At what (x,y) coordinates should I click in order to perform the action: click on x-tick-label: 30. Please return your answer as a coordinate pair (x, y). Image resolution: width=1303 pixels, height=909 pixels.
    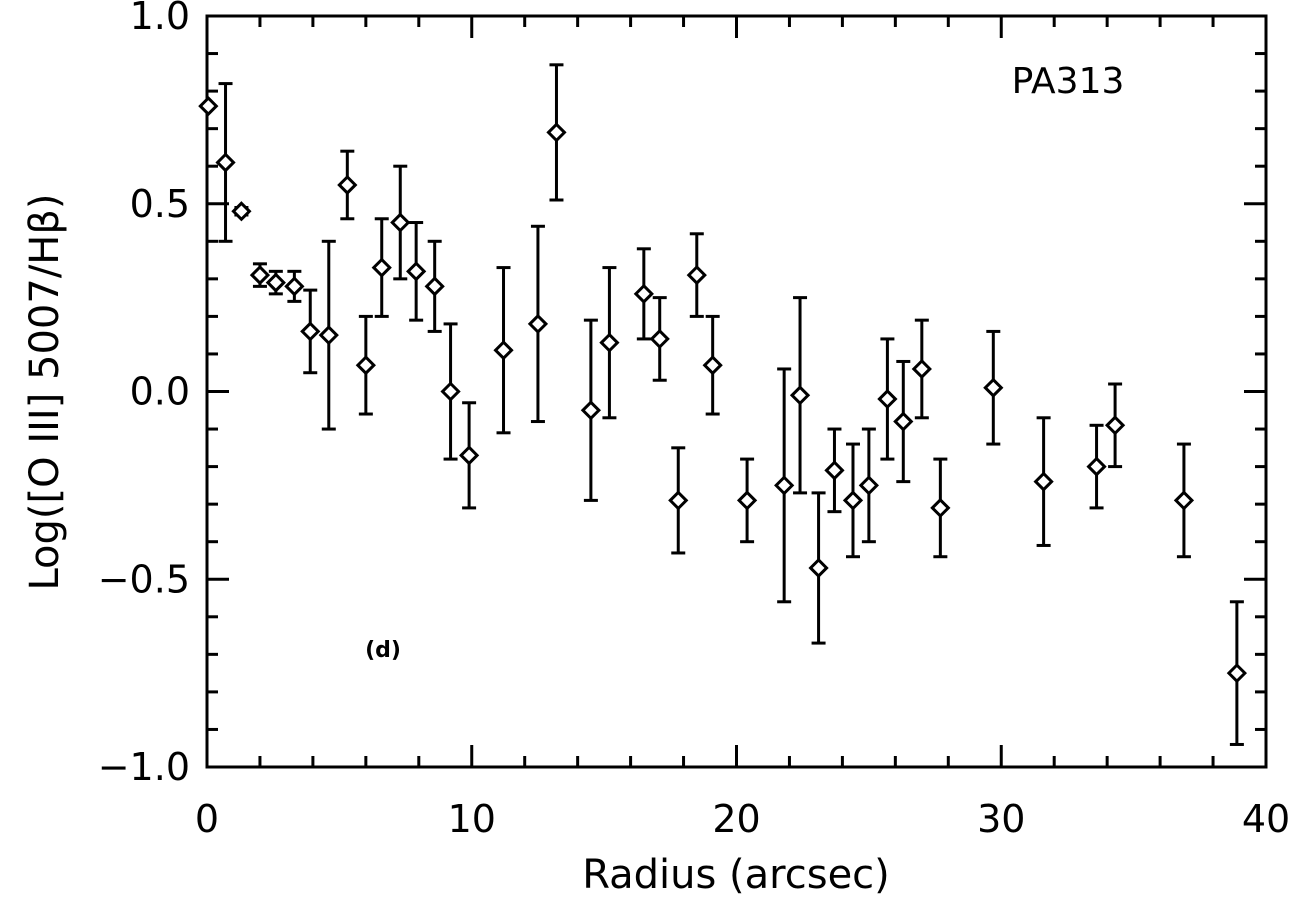
    Looking at the image, I should click on (1001, 819).